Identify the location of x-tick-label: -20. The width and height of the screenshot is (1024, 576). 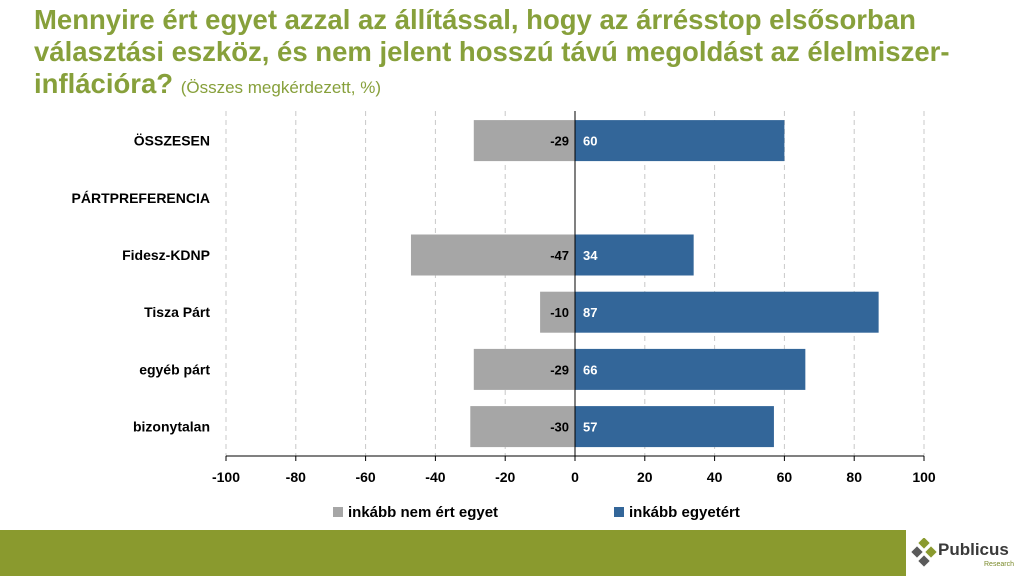
(505, 477).